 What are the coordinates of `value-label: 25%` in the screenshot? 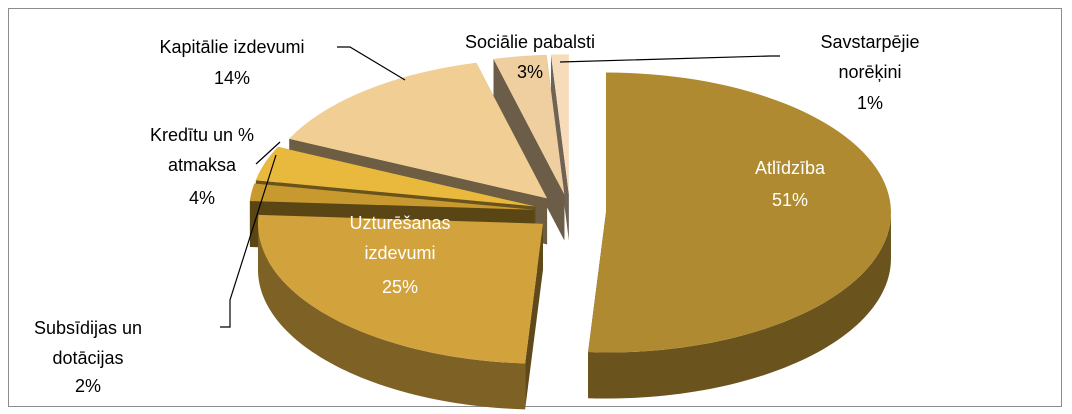 It's located at (400, 287).